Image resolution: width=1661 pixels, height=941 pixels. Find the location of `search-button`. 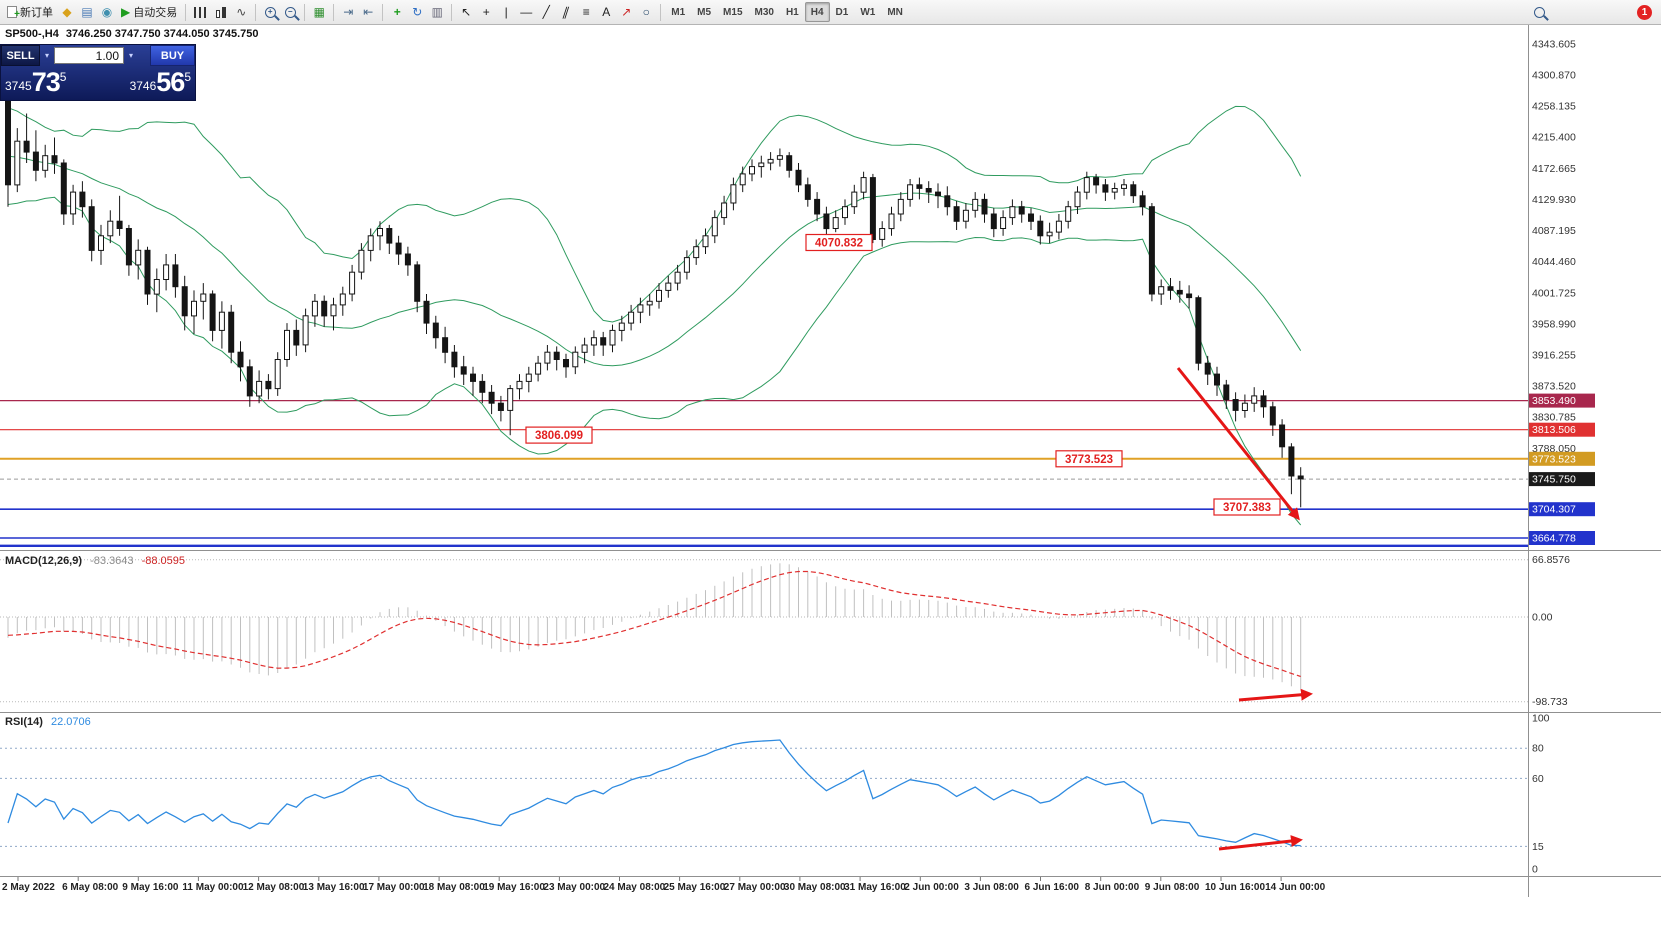

search-button is located at coordinates (1539, 12).